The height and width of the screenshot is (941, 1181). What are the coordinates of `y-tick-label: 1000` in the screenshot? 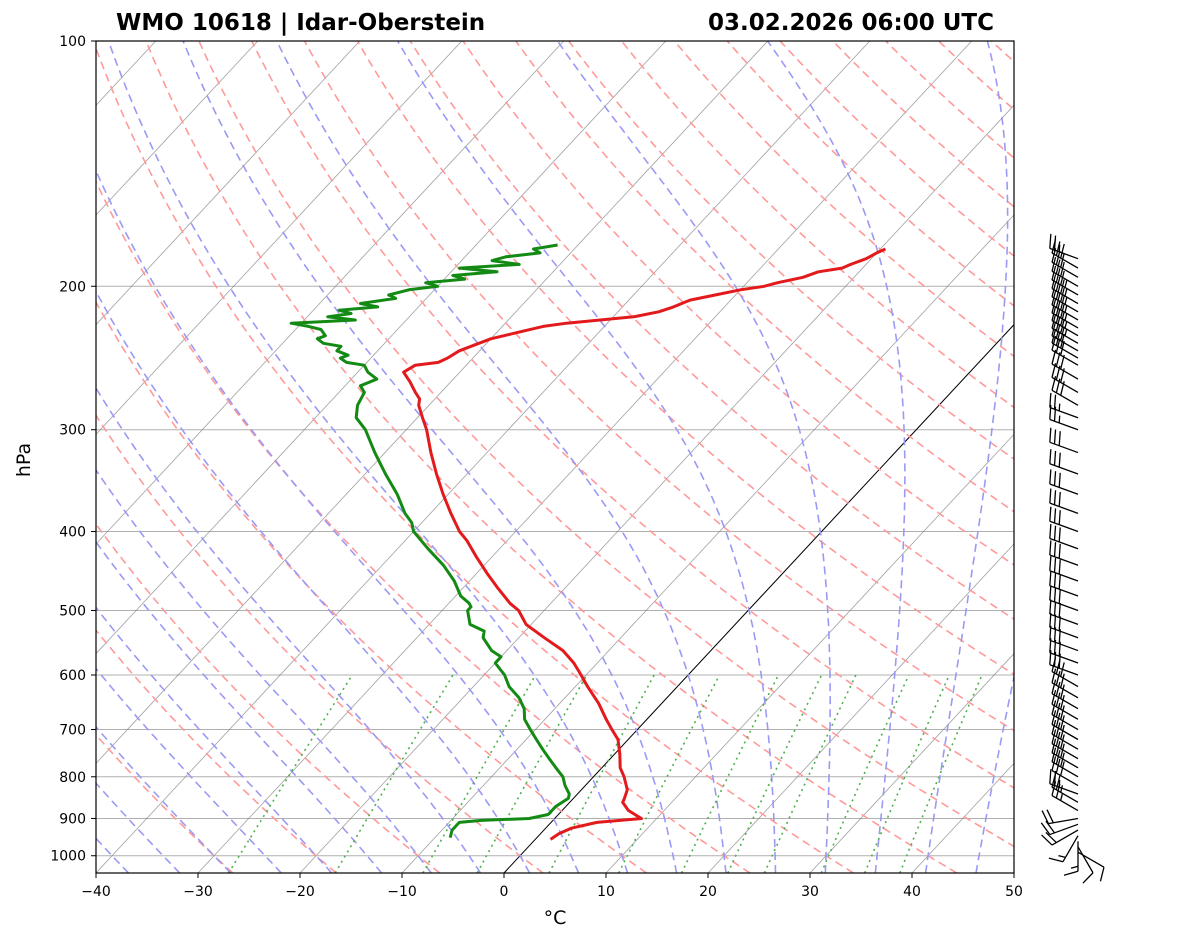 It's located at (68, 857).